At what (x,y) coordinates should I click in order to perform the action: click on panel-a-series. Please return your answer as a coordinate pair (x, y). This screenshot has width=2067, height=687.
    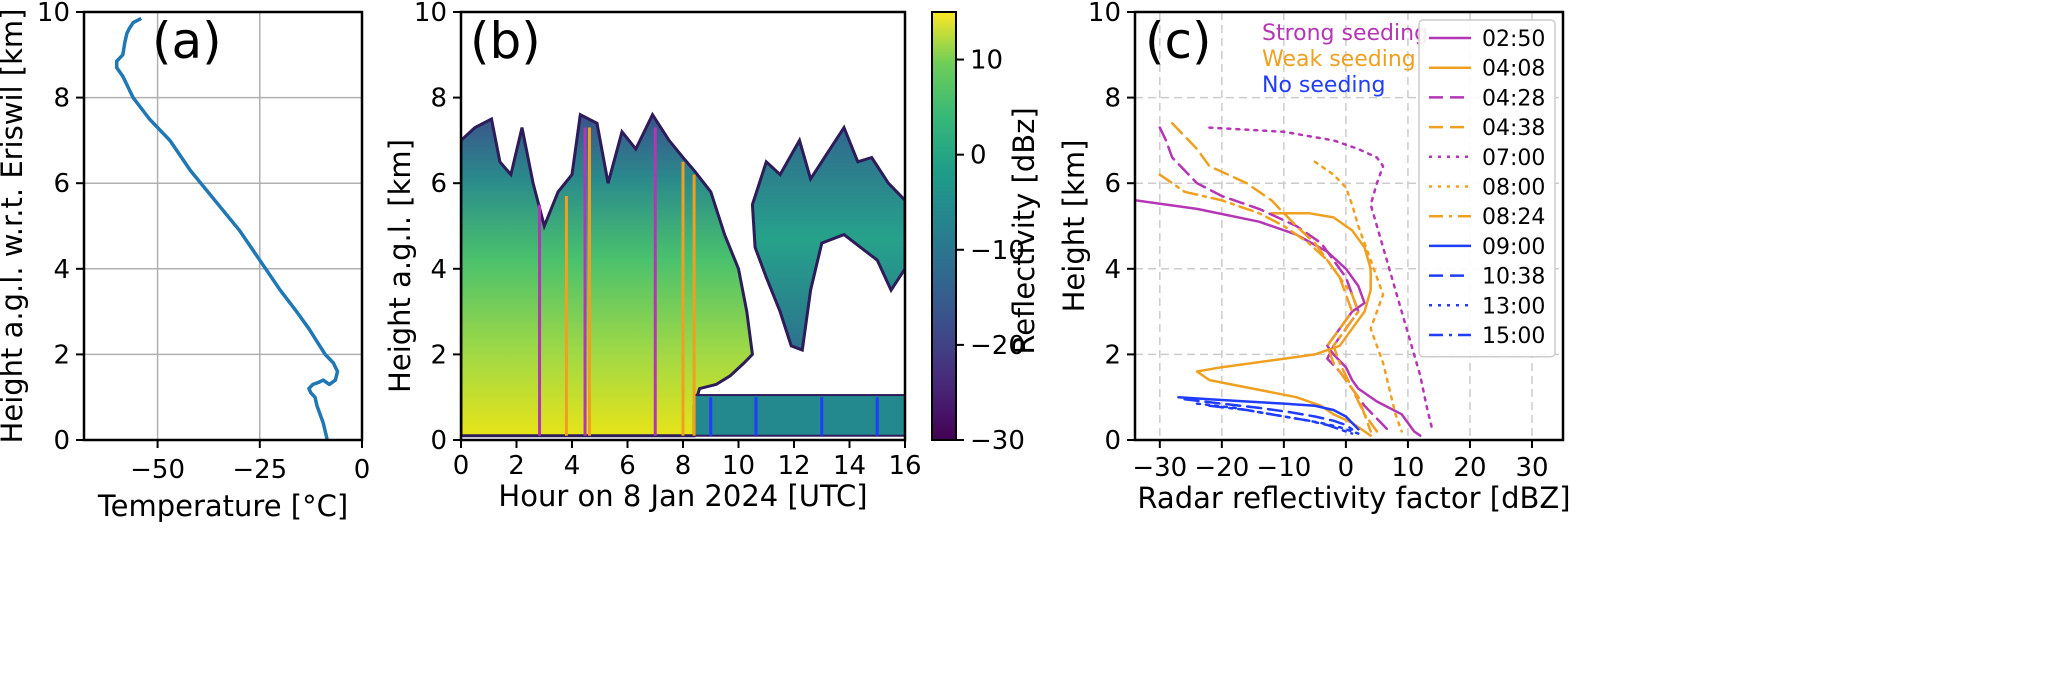
    Looking at the image, I should click on (227, 229).